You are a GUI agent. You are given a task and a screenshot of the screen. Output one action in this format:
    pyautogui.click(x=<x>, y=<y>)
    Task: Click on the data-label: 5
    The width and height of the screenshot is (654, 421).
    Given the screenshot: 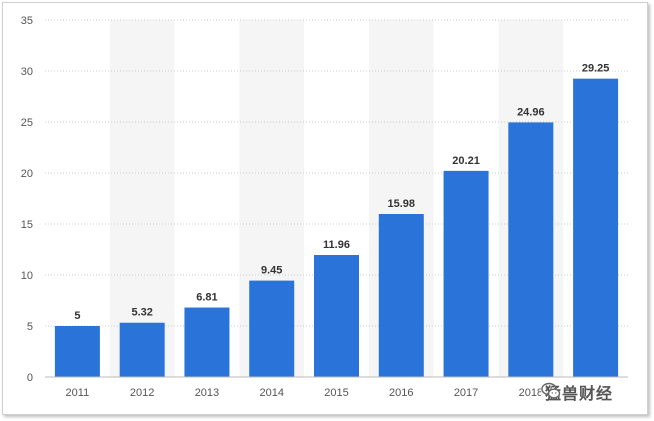 What is the action you would take?
    pyautogui.click(x=77, y=316)
    